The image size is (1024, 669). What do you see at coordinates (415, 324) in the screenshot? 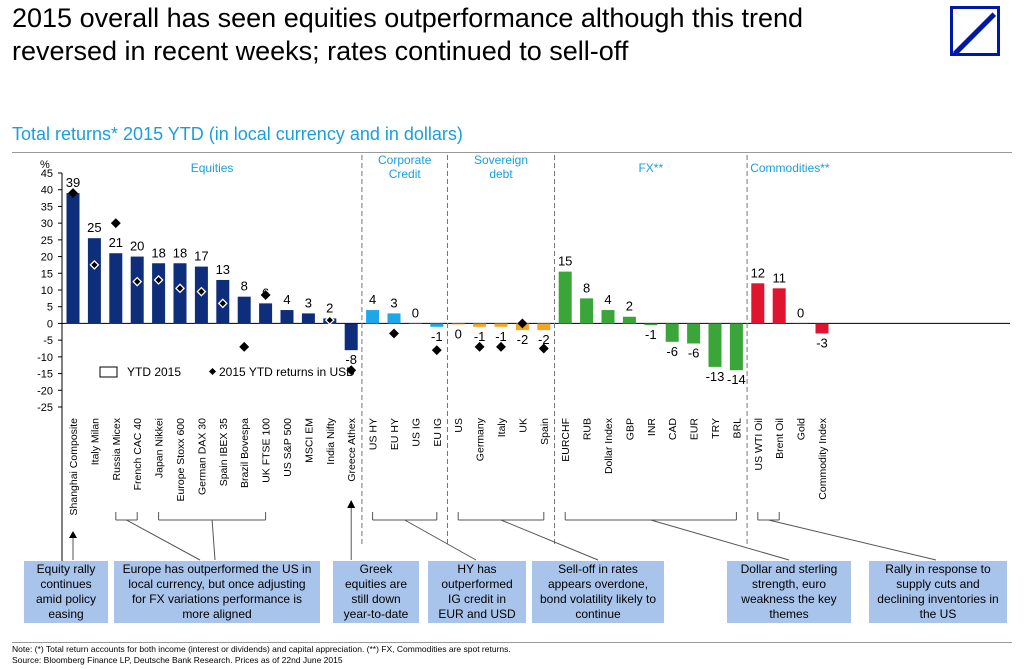
I see `bar-us-ig` at bounding box center [415, 324].